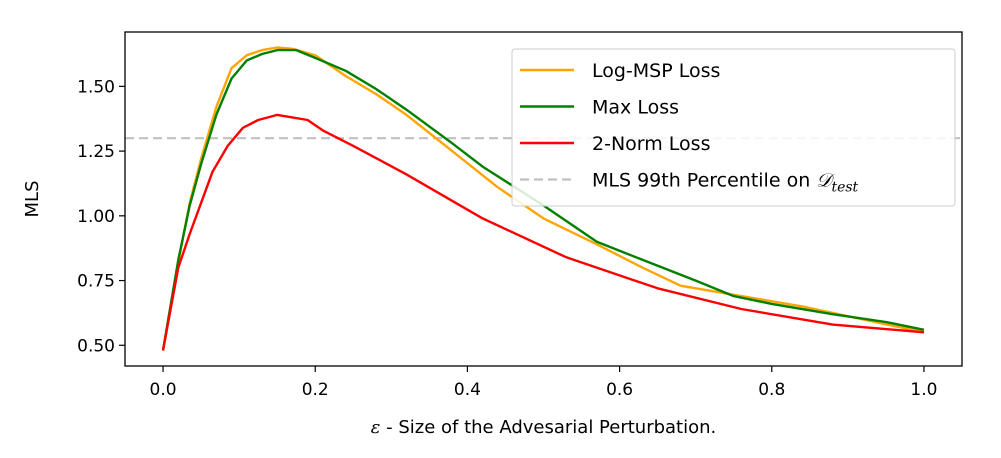 This screenshot has height=458, width=1001. Describe the element at coordinates (619, 390) in the screenshot. I see `x-tick-label: 0.6` at that location.